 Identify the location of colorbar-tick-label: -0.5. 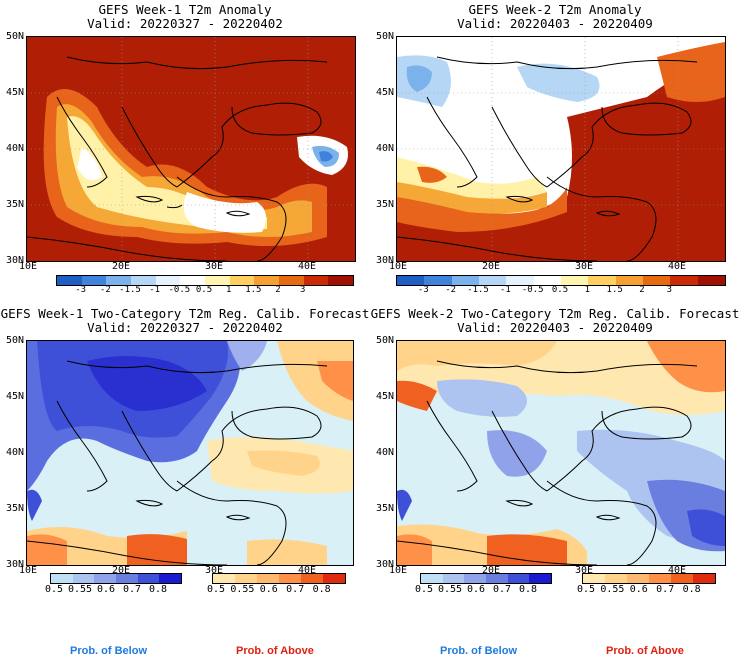
(532, 290).